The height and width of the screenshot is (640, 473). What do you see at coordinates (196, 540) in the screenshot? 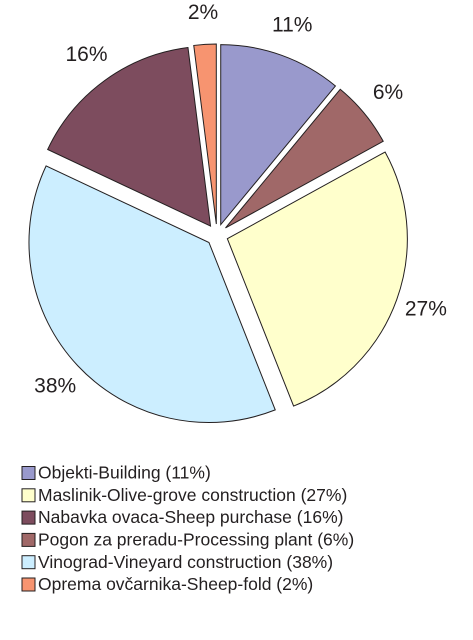
I see `legend-label: Pogon za preradu-Processing plant (6%)` at bounding box center [196, 540].